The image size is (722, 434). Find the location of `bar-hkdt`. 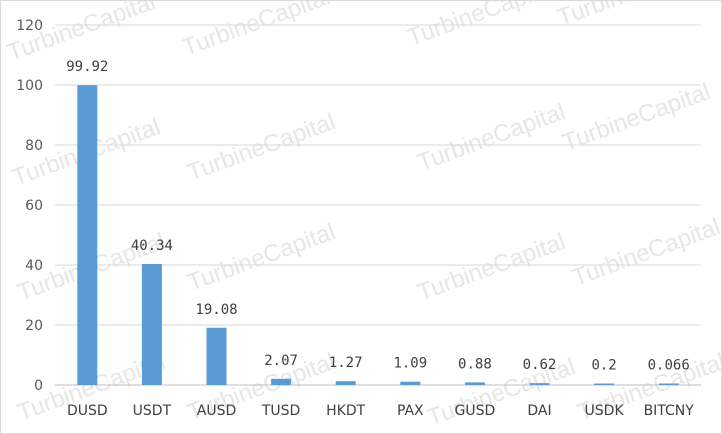

bar-hkdt is located at coordinates (345, 383).